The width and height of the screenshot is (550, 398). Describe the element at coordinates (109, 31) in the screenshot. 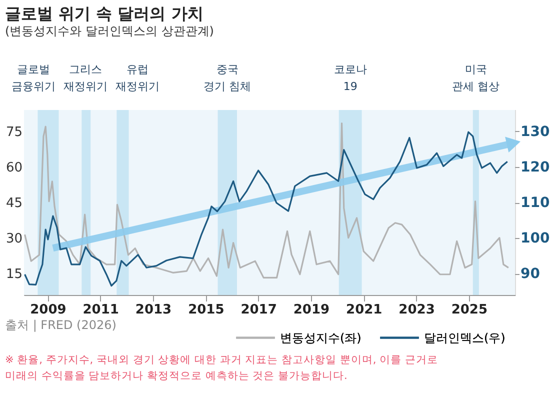

I see `chart-subtitle: (변동성지수와 달러인덱스의 상관관계)` at that location.